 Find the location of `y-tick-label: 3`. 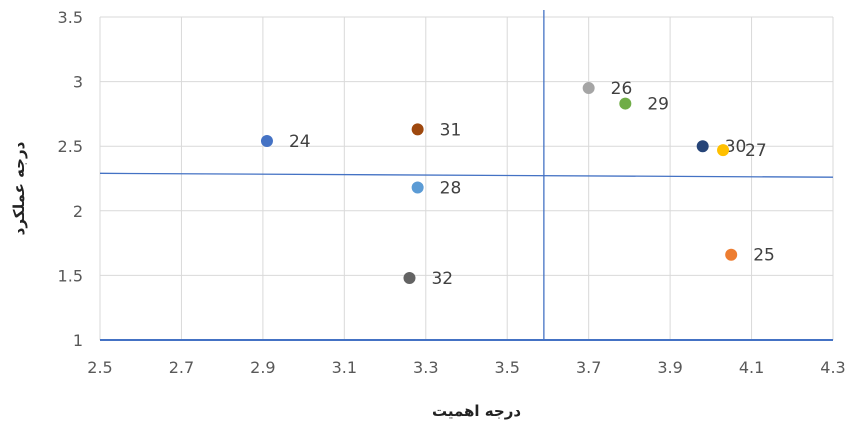

y-tick-label: 3 is located at coordinates (78, 82).